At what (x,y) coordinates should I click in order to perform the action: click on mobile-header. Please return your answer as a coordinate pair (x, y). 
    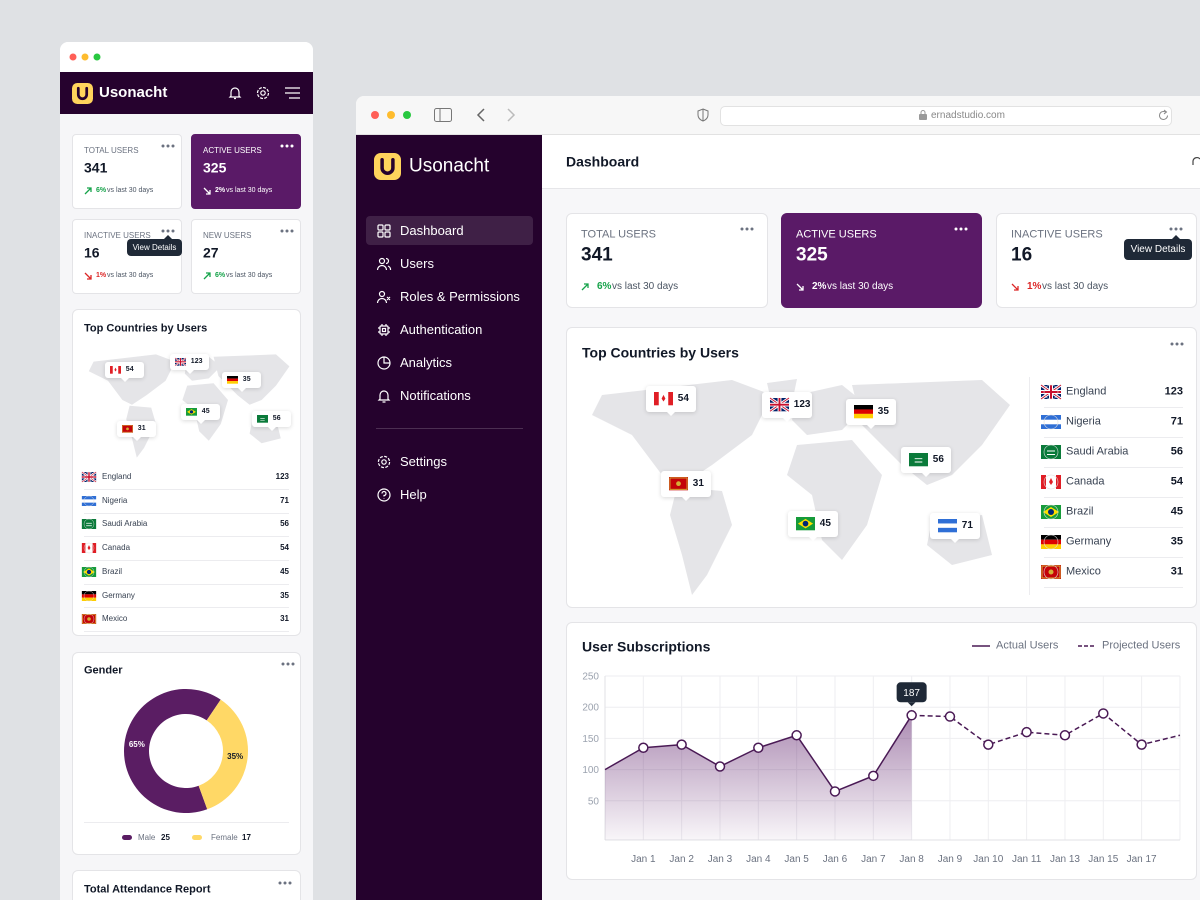
    Looking at the image, I should click on (186, 93).